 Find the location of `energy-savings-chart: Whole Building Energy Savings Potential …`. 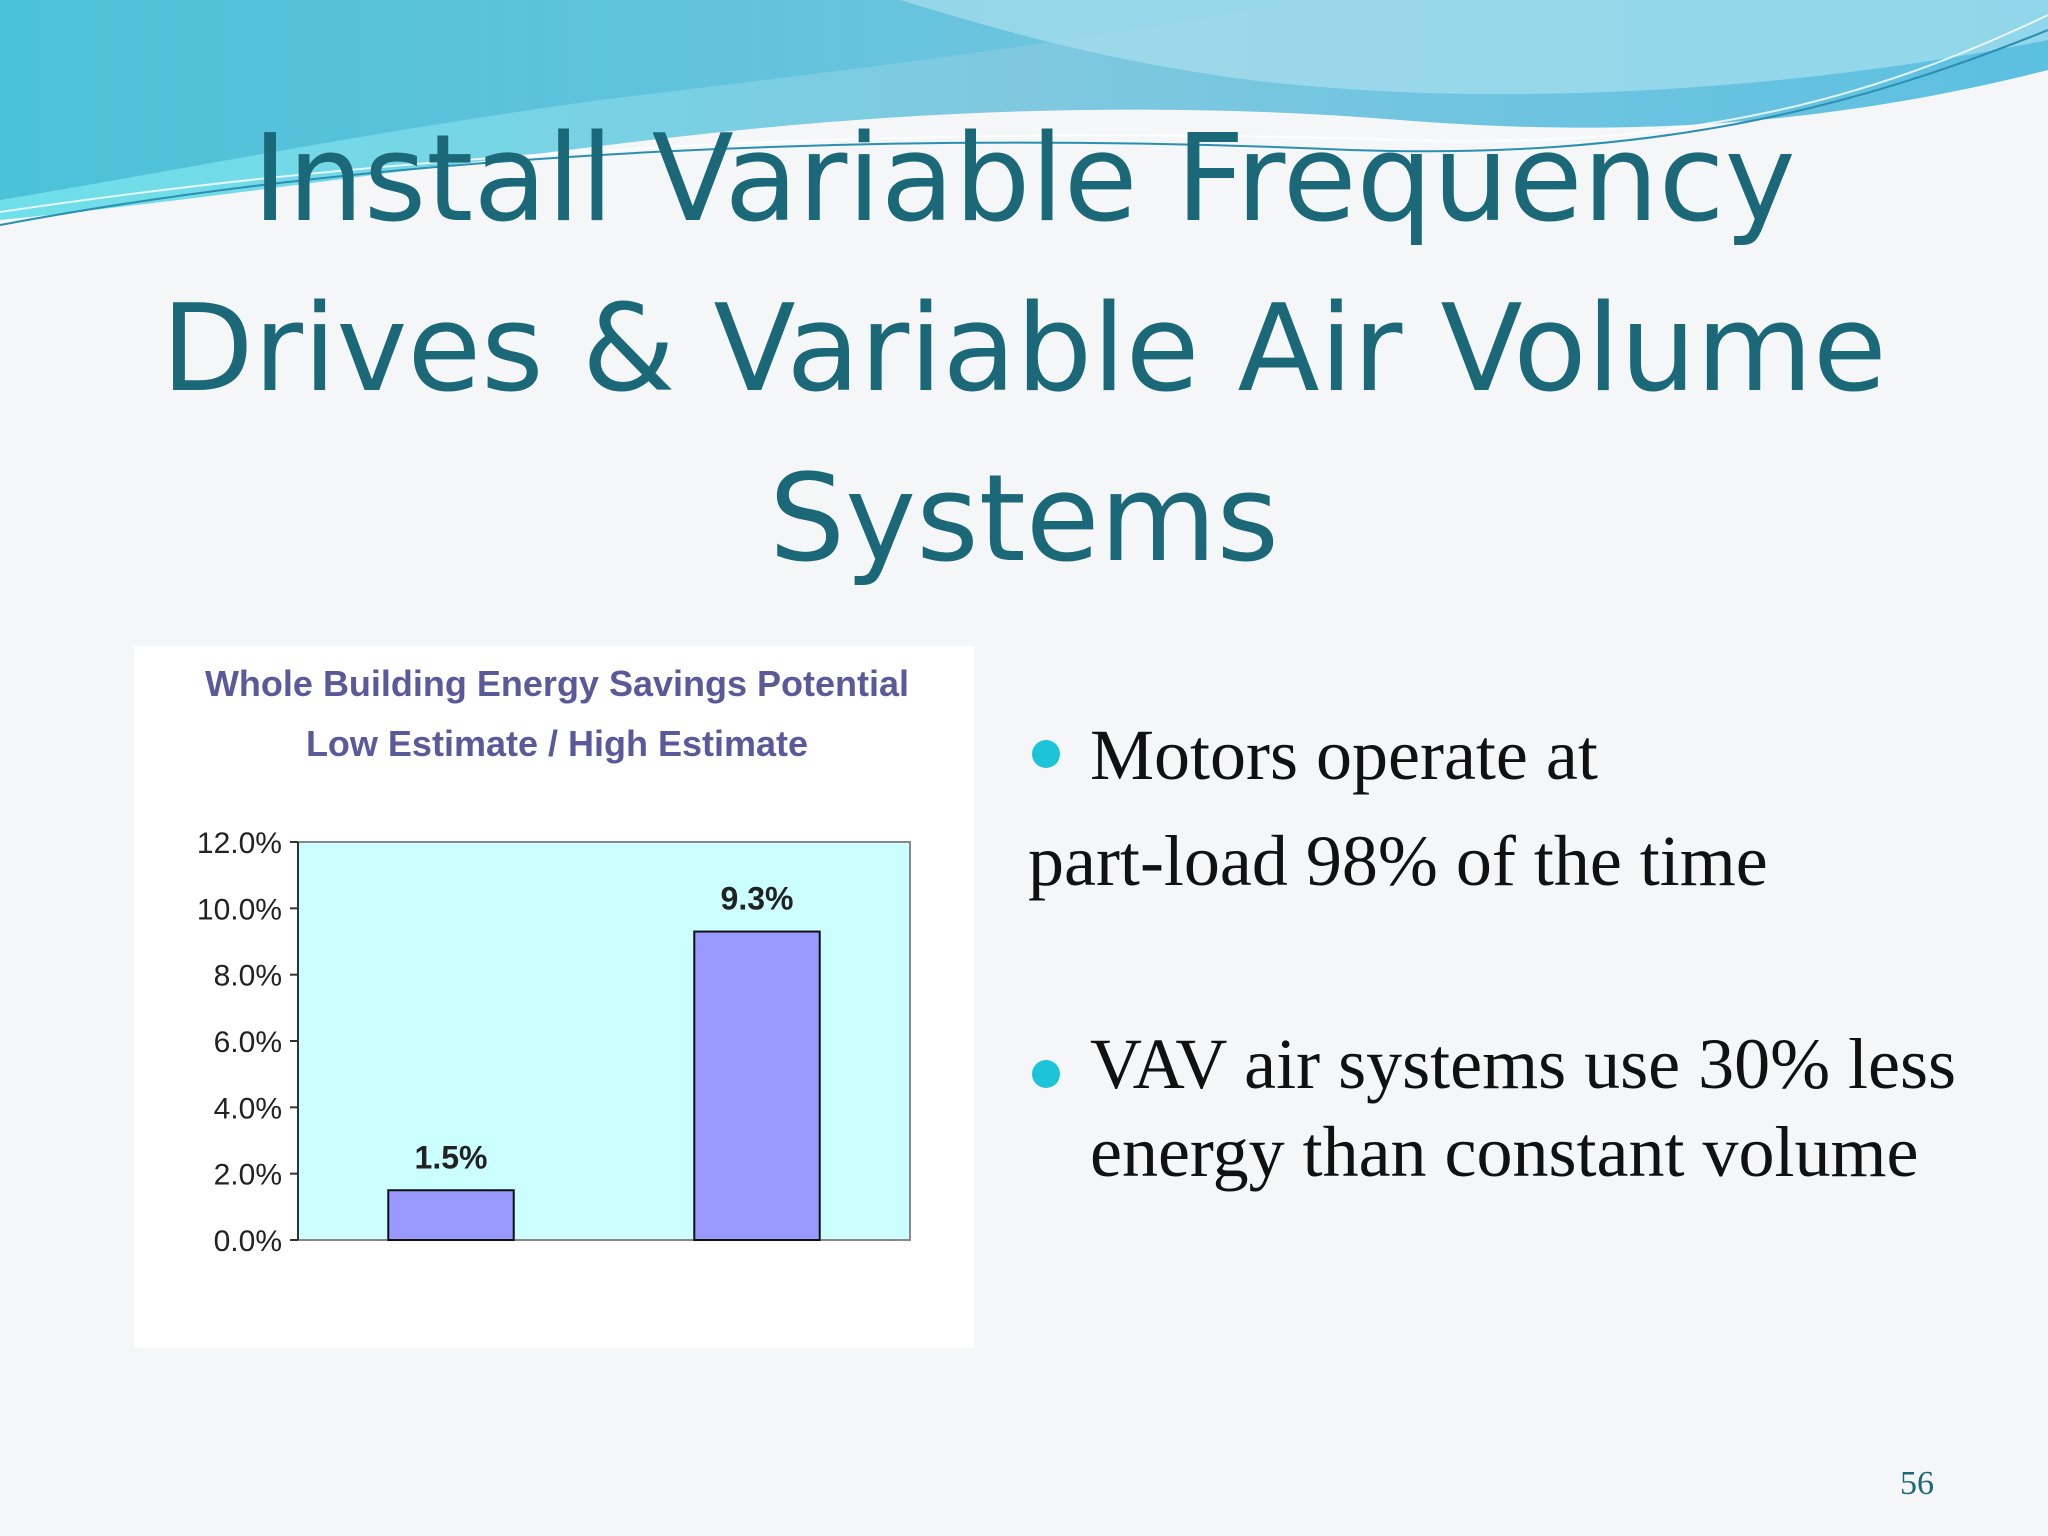

energy-savings-chart: Whole Building Energy Savings Potential … is located at coordinates (554, 960).